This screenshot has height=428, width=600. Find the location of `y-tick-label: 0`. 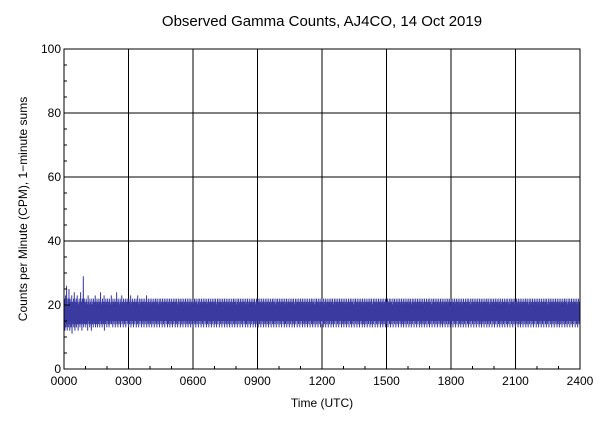

y-tick-label: 0 is located at coordinates (57, 369).